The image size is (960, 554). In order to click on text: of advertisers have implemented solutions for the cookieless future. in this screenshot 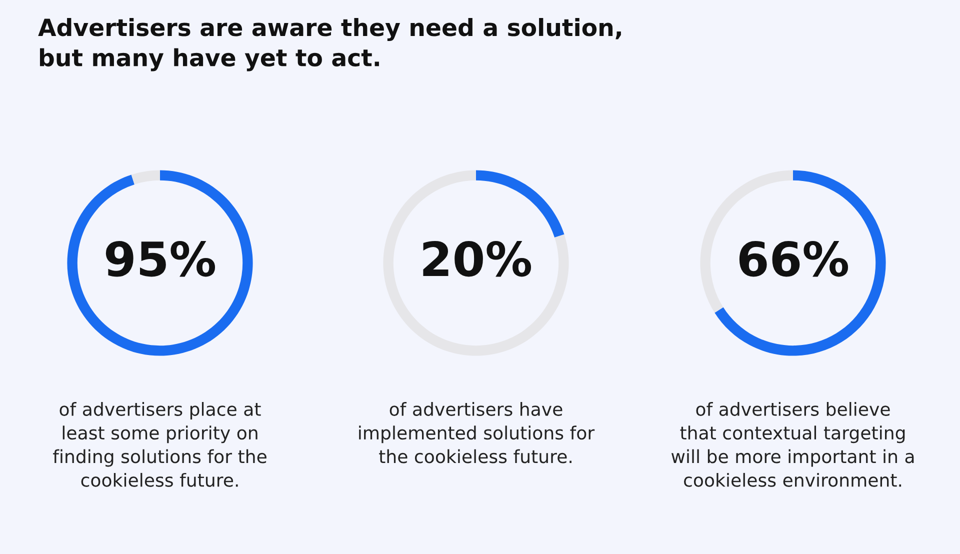, I will do `click(477, 433)`.